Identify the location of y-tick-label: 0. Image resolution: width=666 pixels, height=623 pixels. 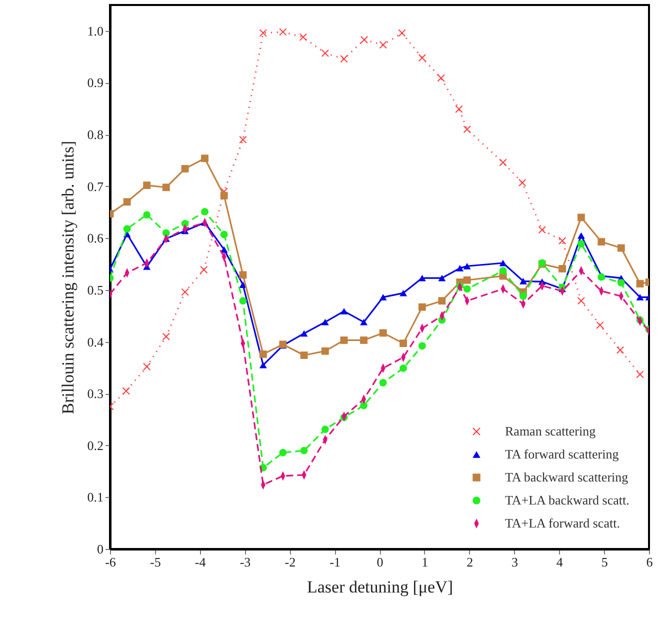
(100, 549).